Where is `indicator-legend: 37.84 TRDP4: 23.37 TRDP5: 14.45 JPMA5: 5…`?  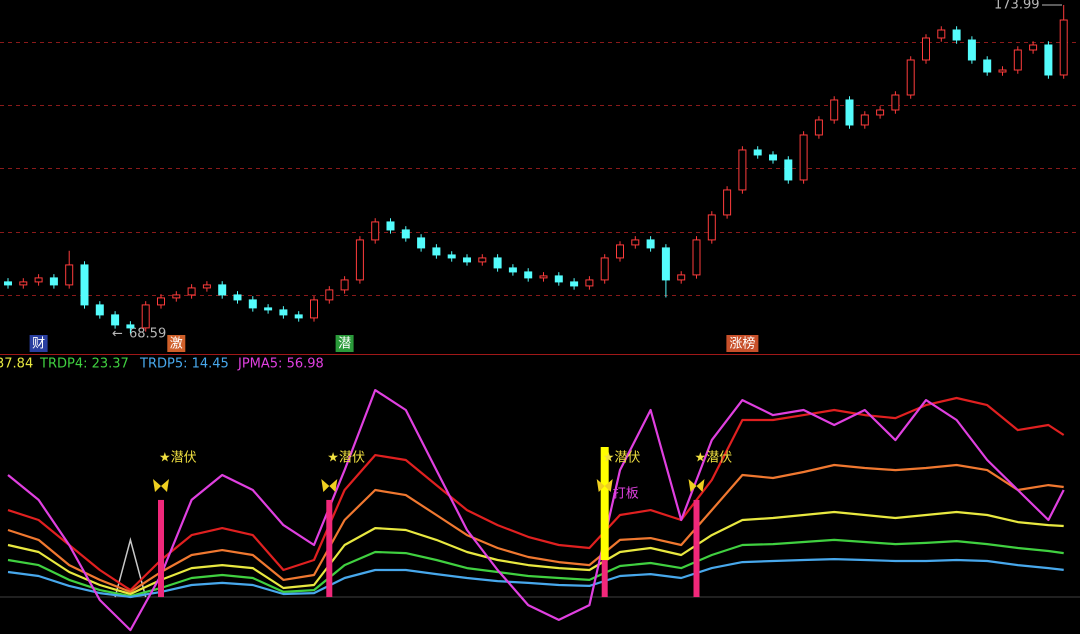
indicator-legend: 37.84 TRDP4: 23.37 TRDP5: 14.45 JPMA5: 5… is located at coordinates (162, 364).